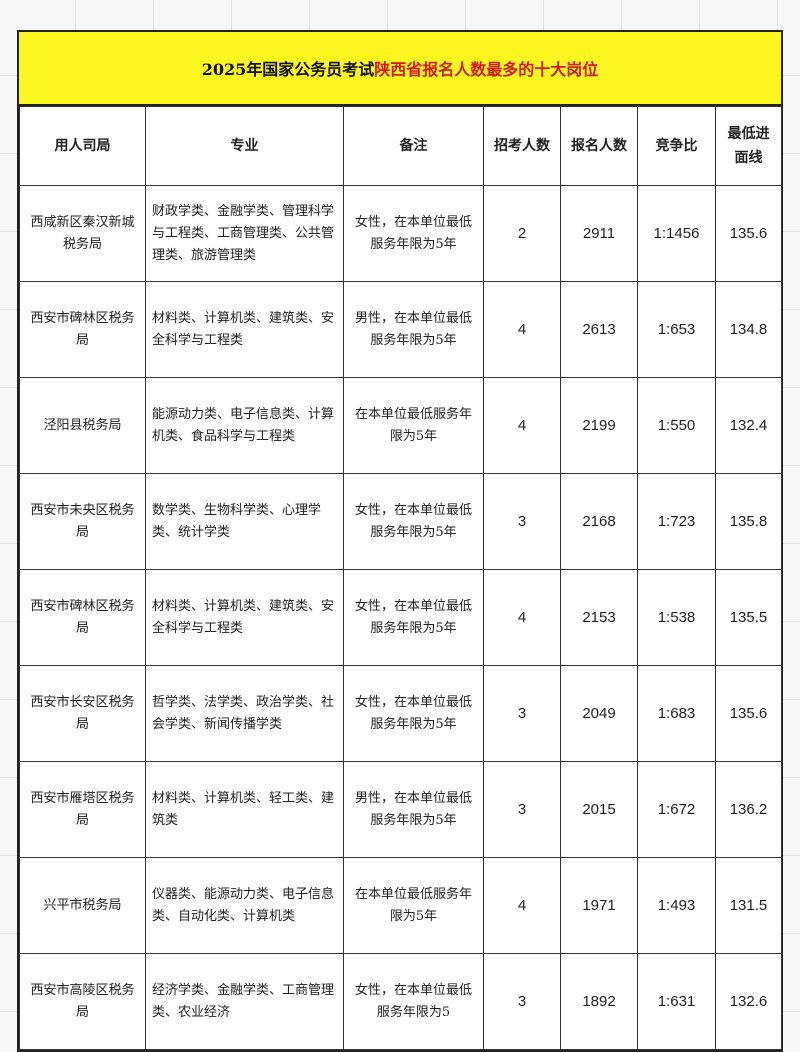 The height and width of the screenshot is (1052, 800). Describe the element at coordinates (599, 1001) in the screenshot. I see `cell-applicants: 1892` at that location.